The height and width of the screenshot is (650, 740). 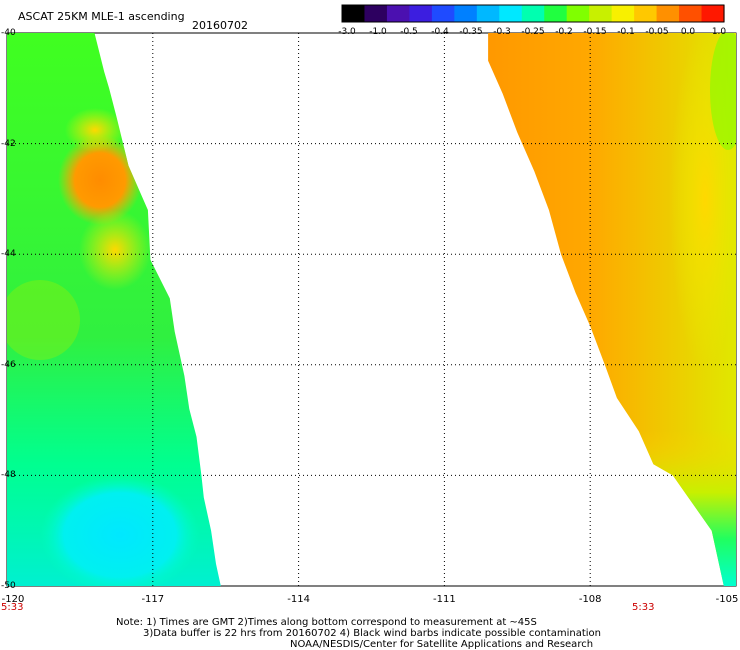 What do you see at coordinates (100, 180) in the screenshot?
I see `left-orange-patch` at bounding box center [100, 180].